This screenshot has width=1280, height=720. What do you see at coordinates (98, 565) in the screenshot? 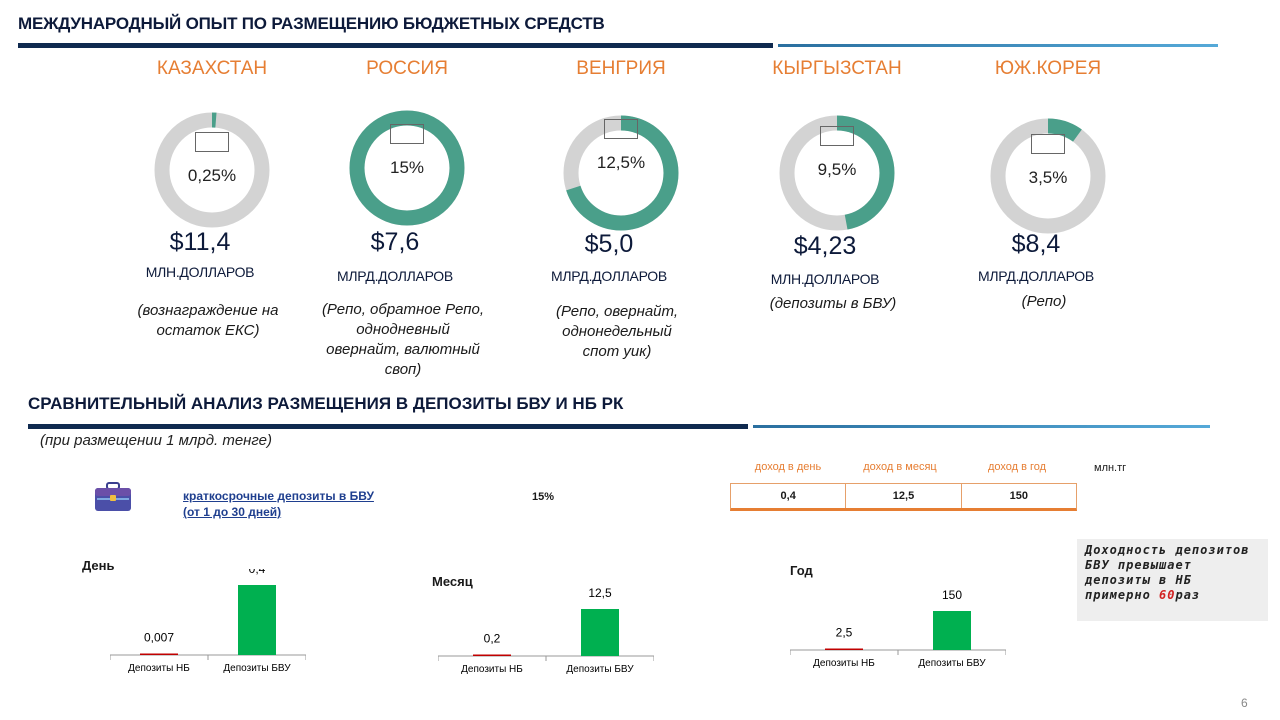
I see `chart-title: День` at bounding box center [98, 565].